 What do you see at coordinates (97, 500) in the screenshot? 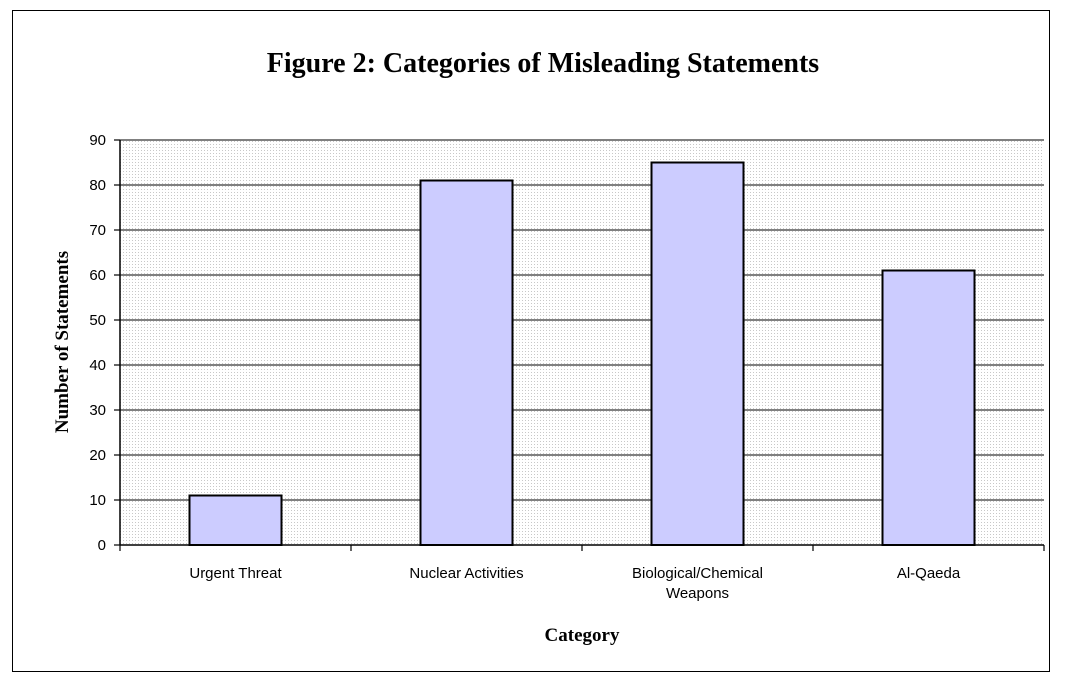
I see `y-tick-label: 10` at bounding box center [97, 500].